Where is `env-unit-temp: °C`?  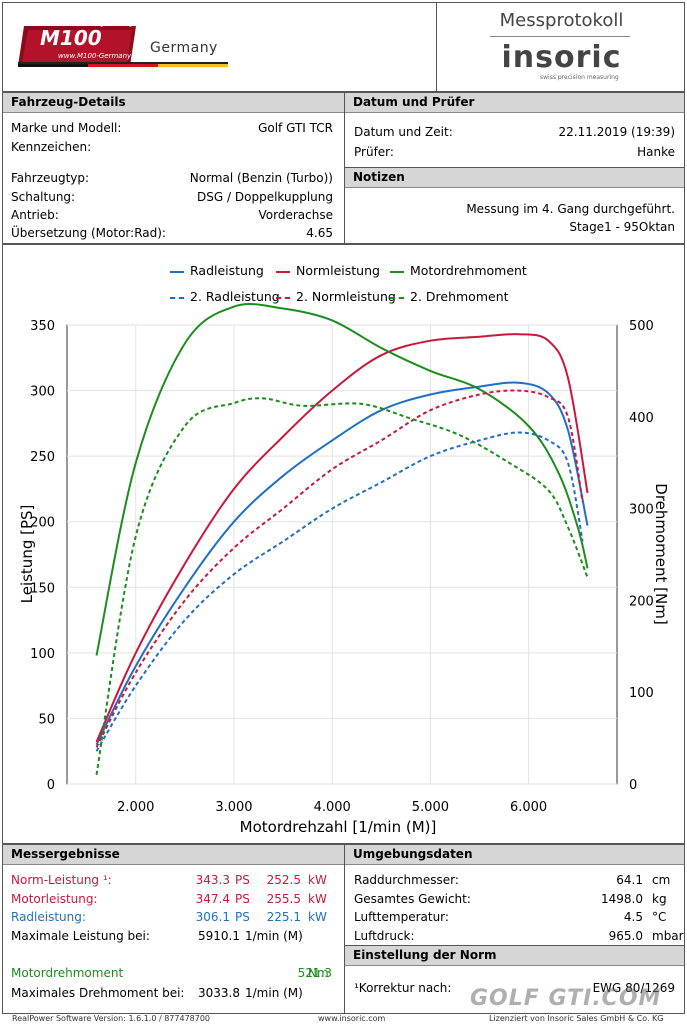 env-unit-temp: °C is located at coordinates (659, 917).